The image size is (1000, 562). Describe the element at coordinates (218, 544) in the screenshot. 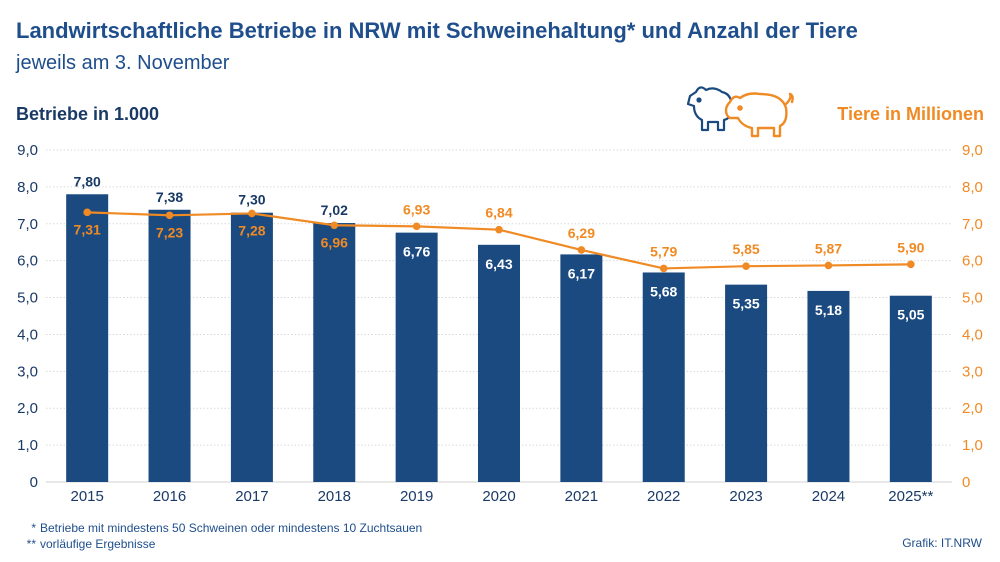

I see `footnote-2: ** vorläufige Ergebnisse` at that location.